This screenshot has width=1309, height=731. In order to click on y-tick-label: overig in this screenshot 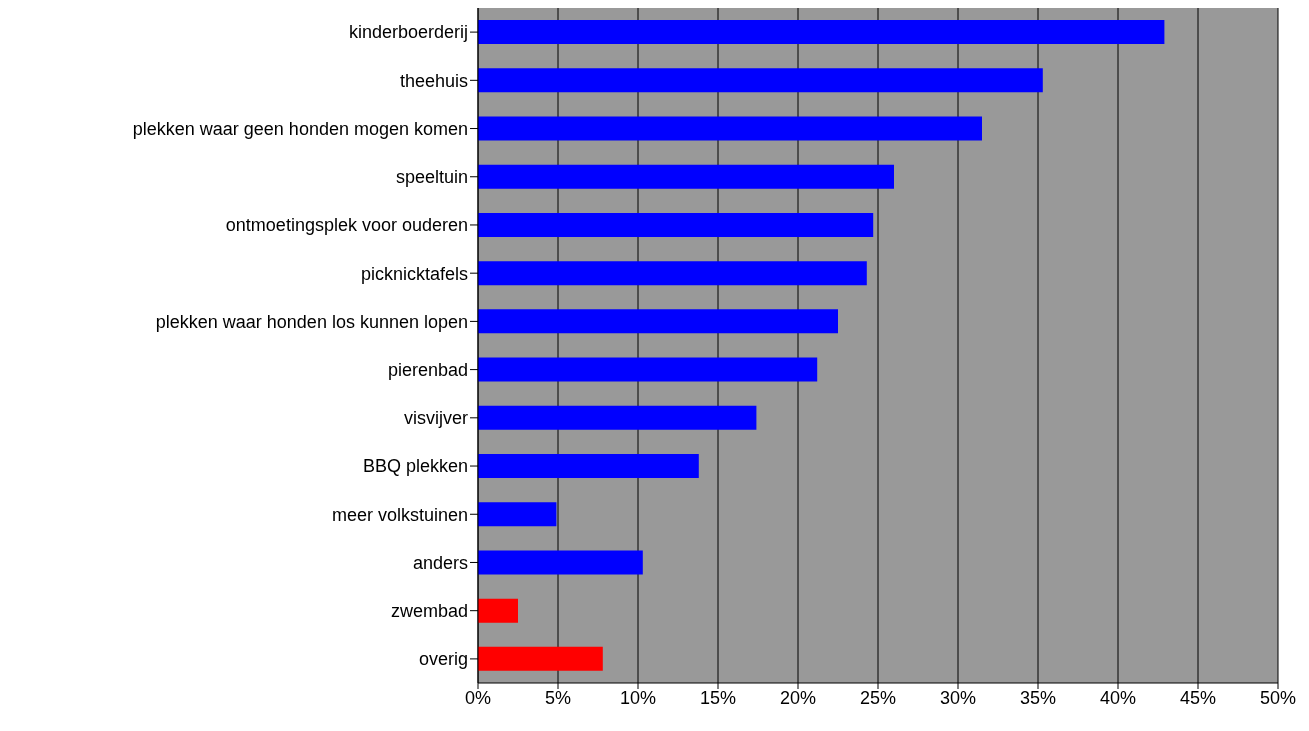, I will do `click(443, 659)`.